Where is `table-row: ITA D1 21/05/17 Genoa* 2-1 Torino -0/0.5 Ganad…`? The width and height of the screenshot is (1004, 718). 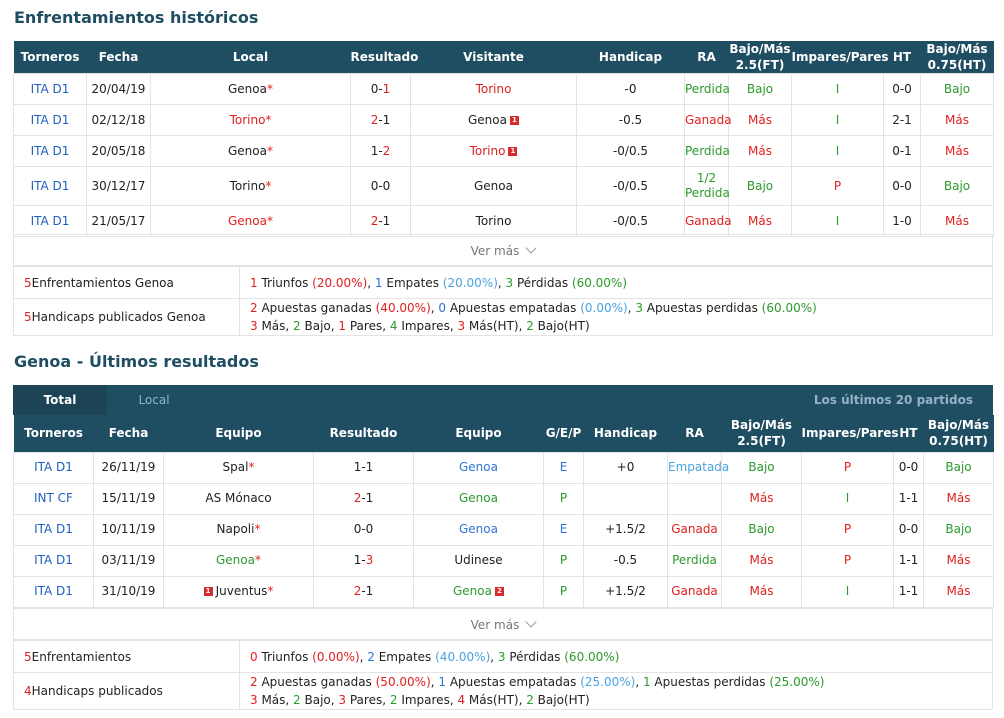
table-row: ITA D1 21/05/17 Genoa* 2-1 Torino -0/0.5 Ganad… is located at coordinates (503, 221).